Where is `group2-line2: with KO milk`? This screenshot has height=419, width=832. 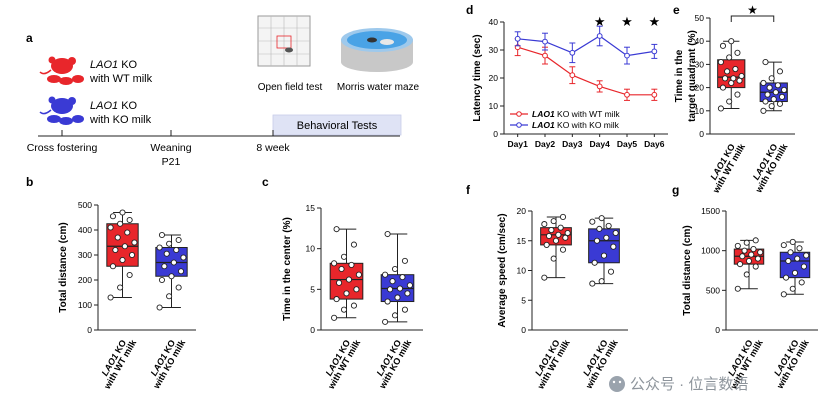 group2-line2: with KO milk is located at coordinates (120, 120).